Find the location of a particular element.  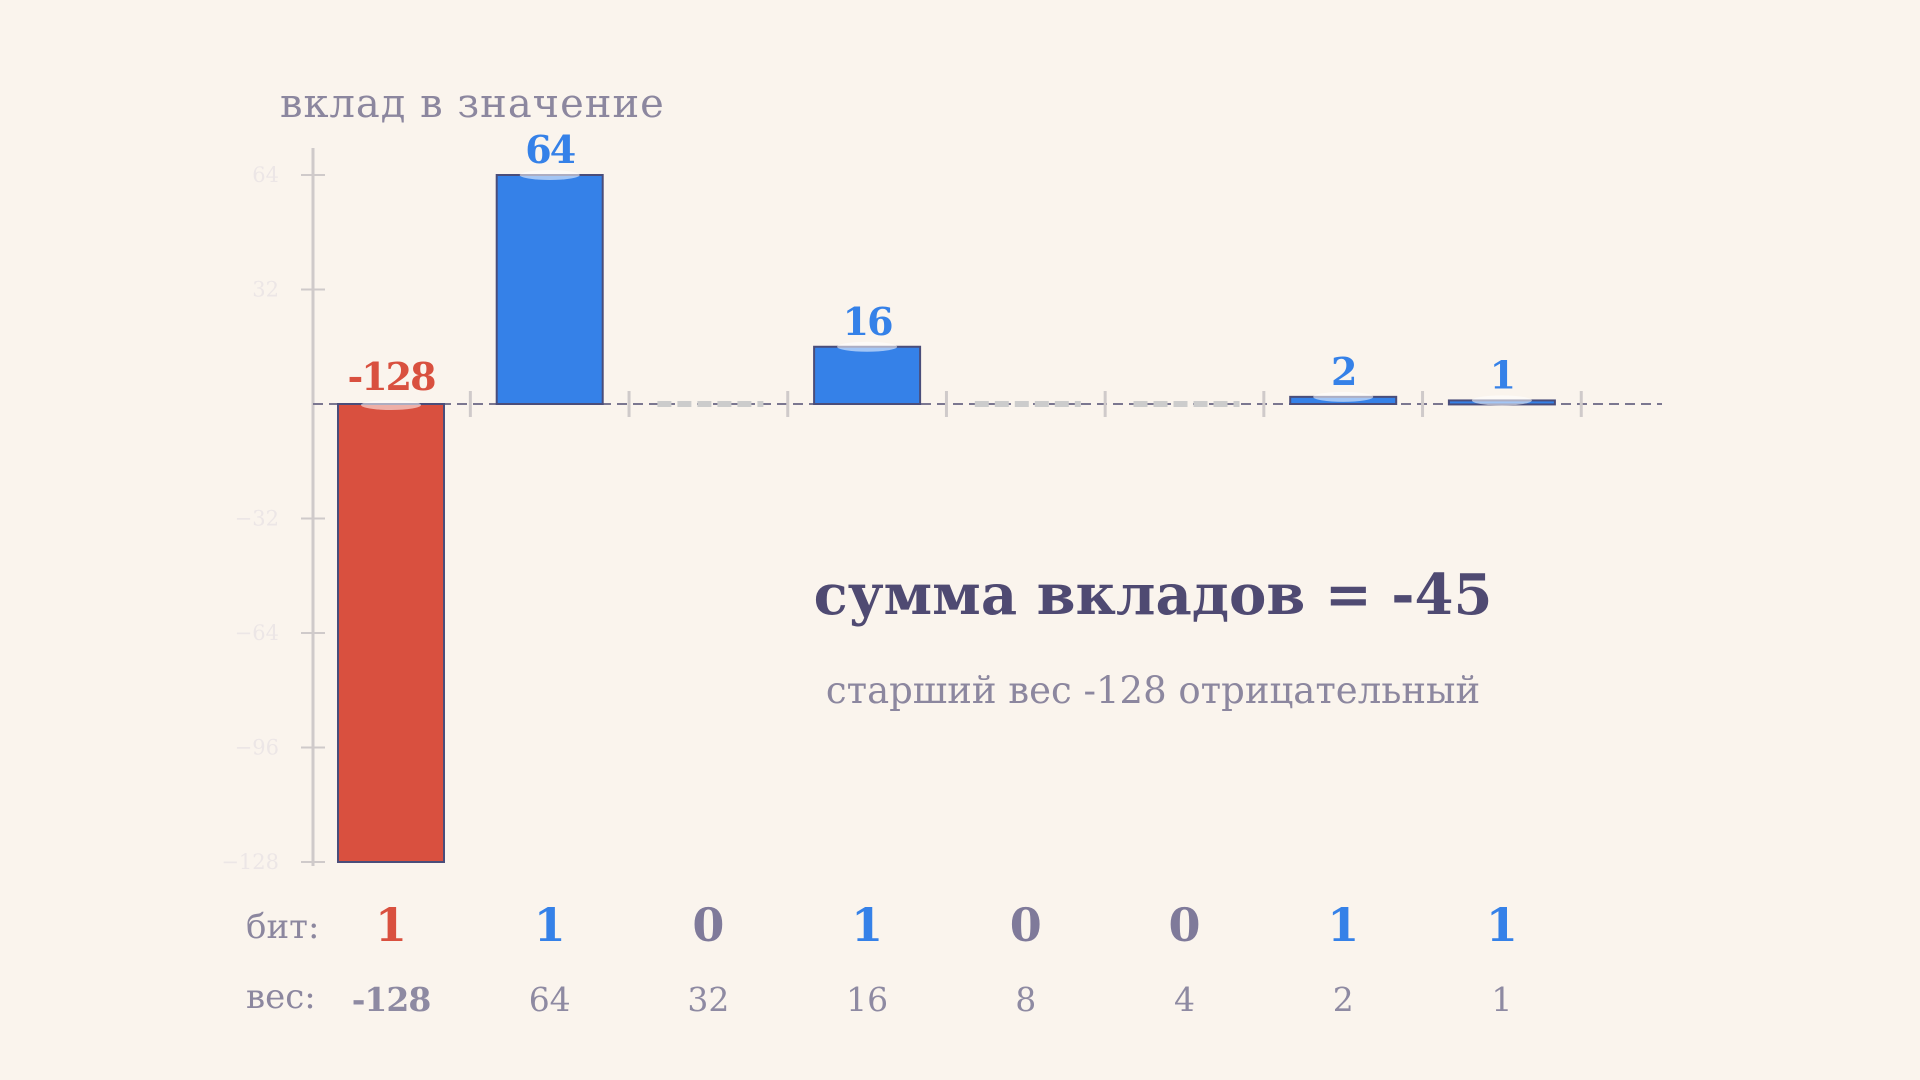

weight-value: -128 is located at coordinates (391, 999).